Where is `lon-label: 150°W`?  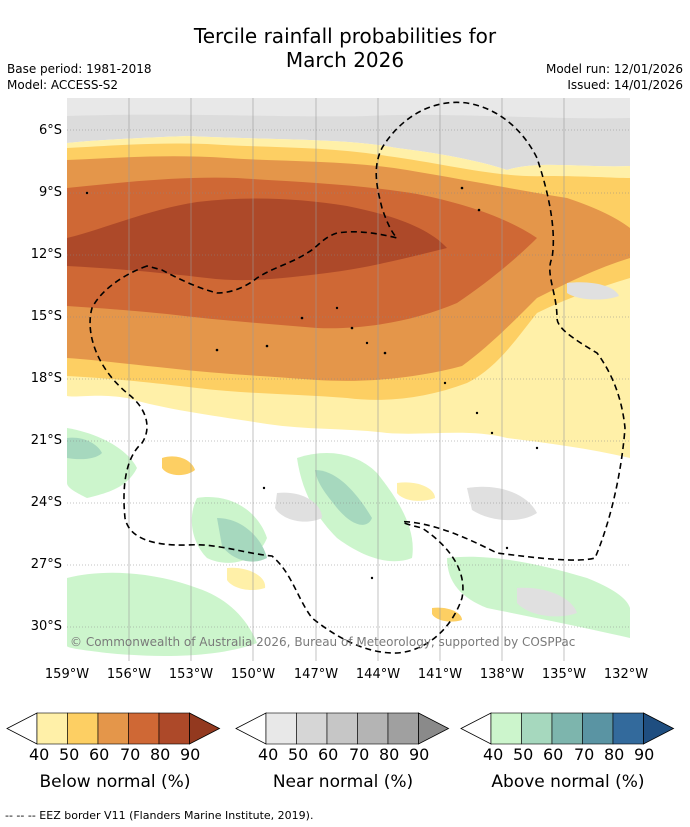
lon-label: 150°W is located at coordinates (253, 674).